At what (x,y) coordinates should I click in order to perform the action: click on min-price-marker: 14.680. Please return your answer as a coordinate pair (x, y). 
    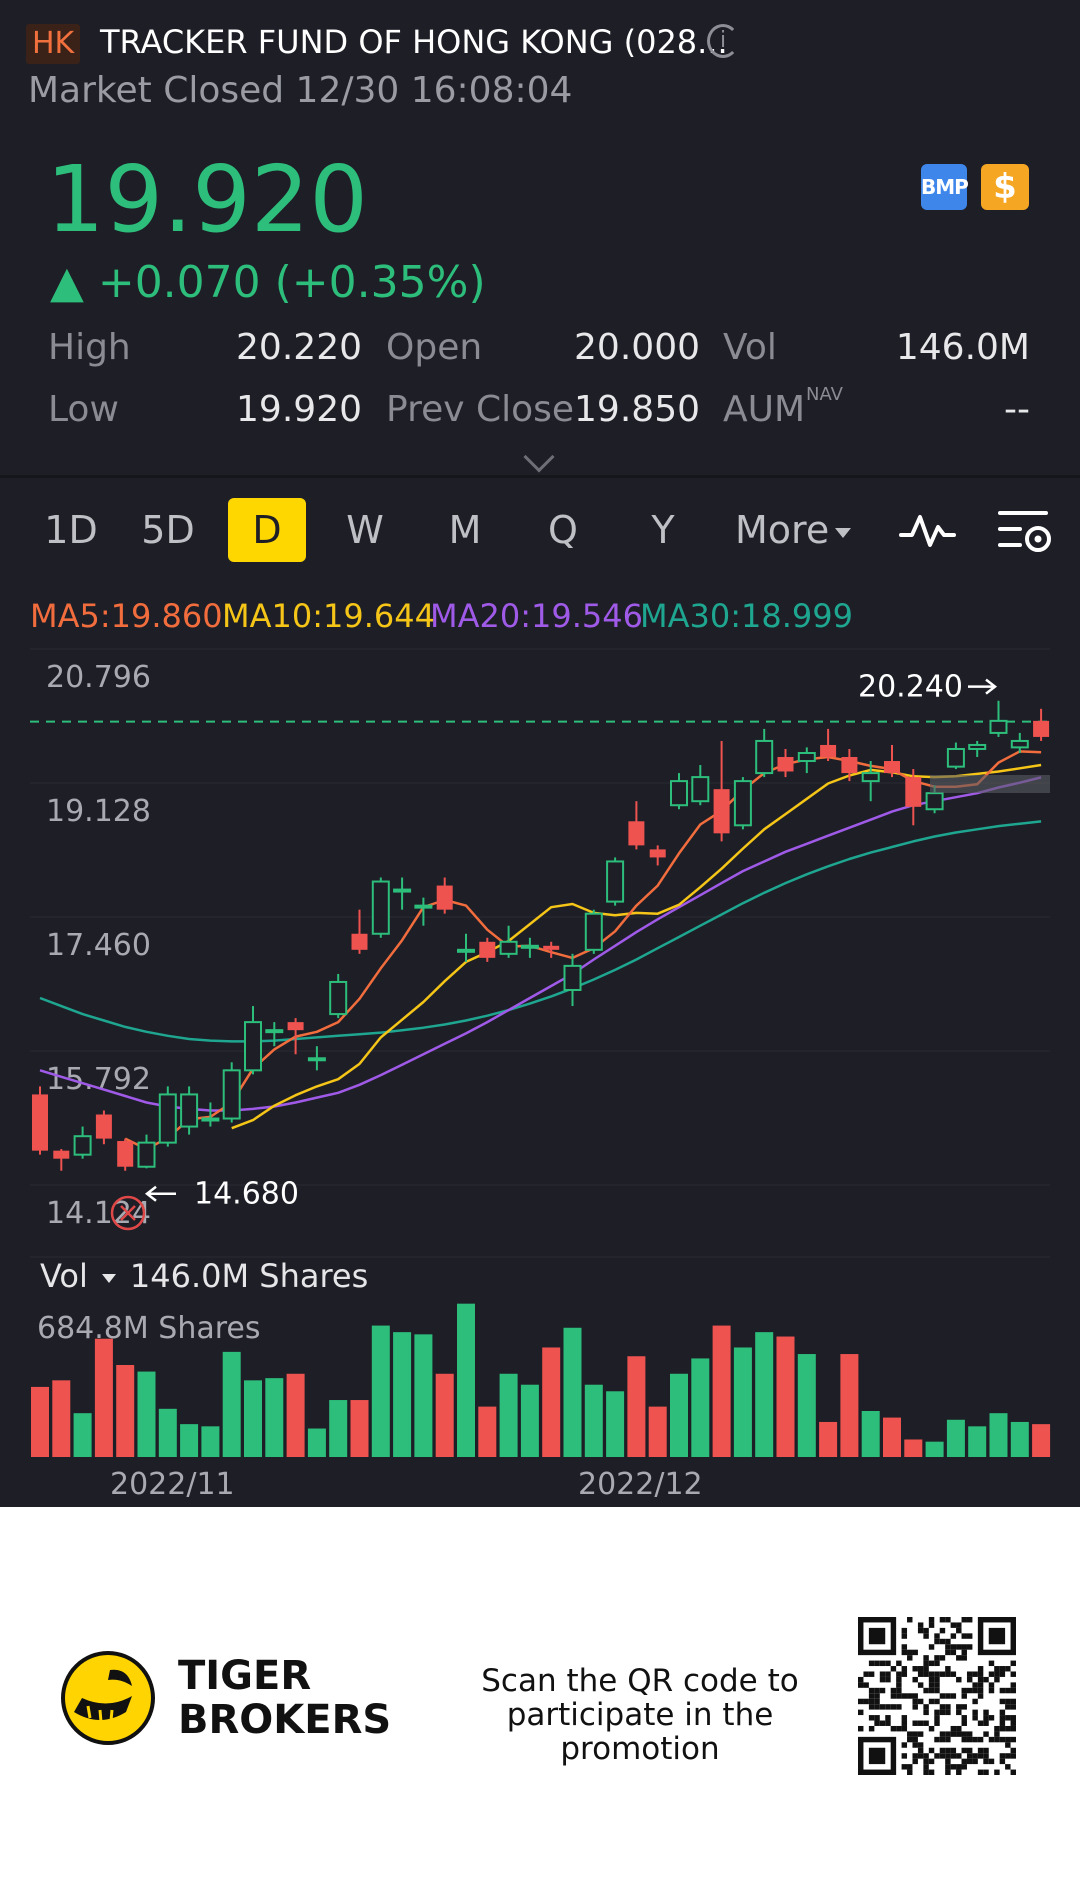
    Looking at the image, I should click on (246, 1194).